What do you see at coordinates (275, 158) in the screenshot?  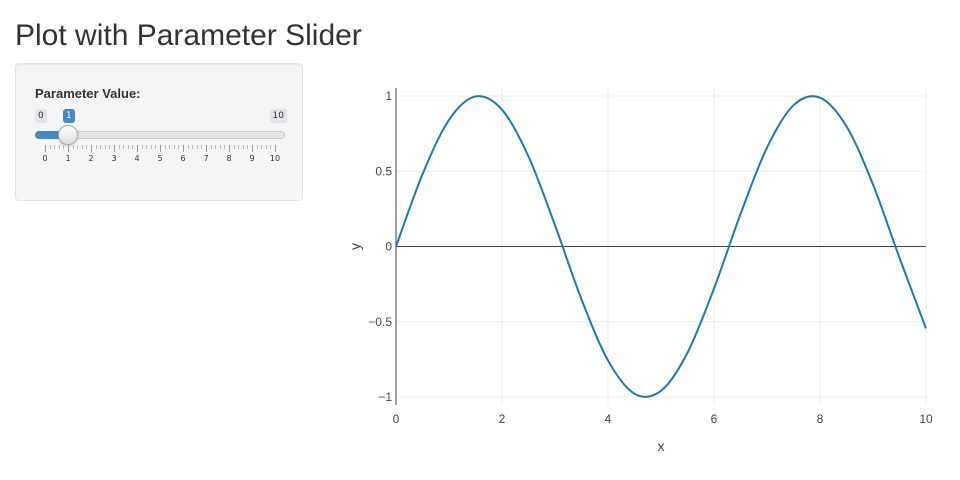 I see `slider-tick-label: 10` at bounding box center [275, 158].